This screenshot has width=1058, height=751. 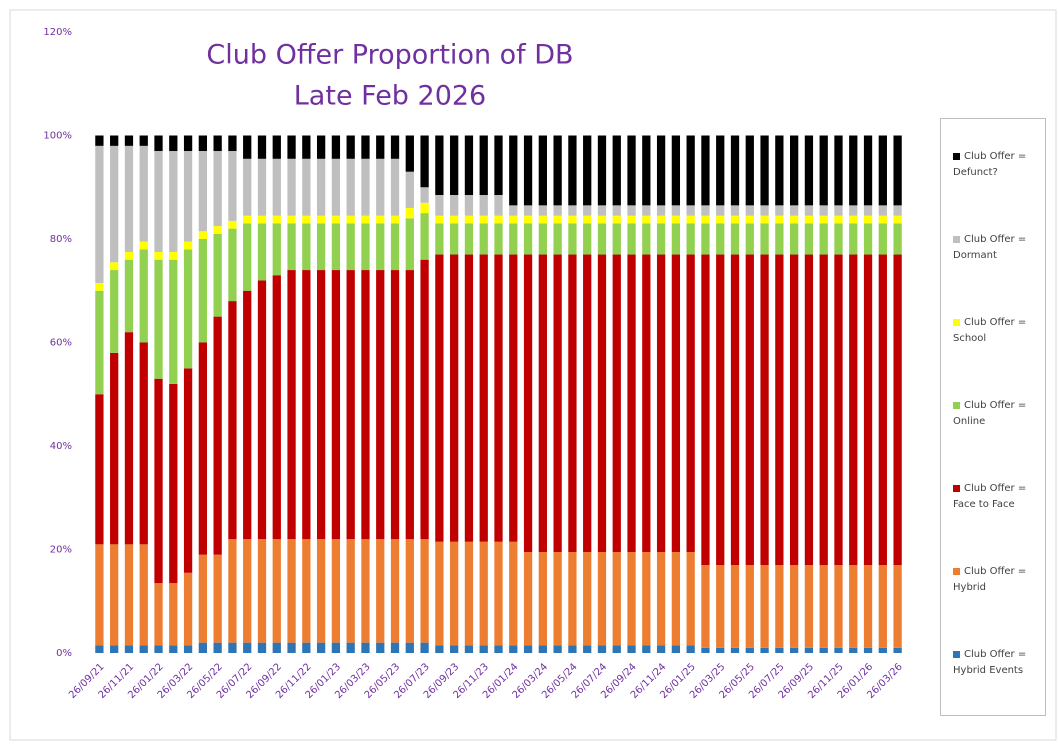 I want to click on legend-item: Club Offer = Hybrid Events, so click(x=998, y=663).